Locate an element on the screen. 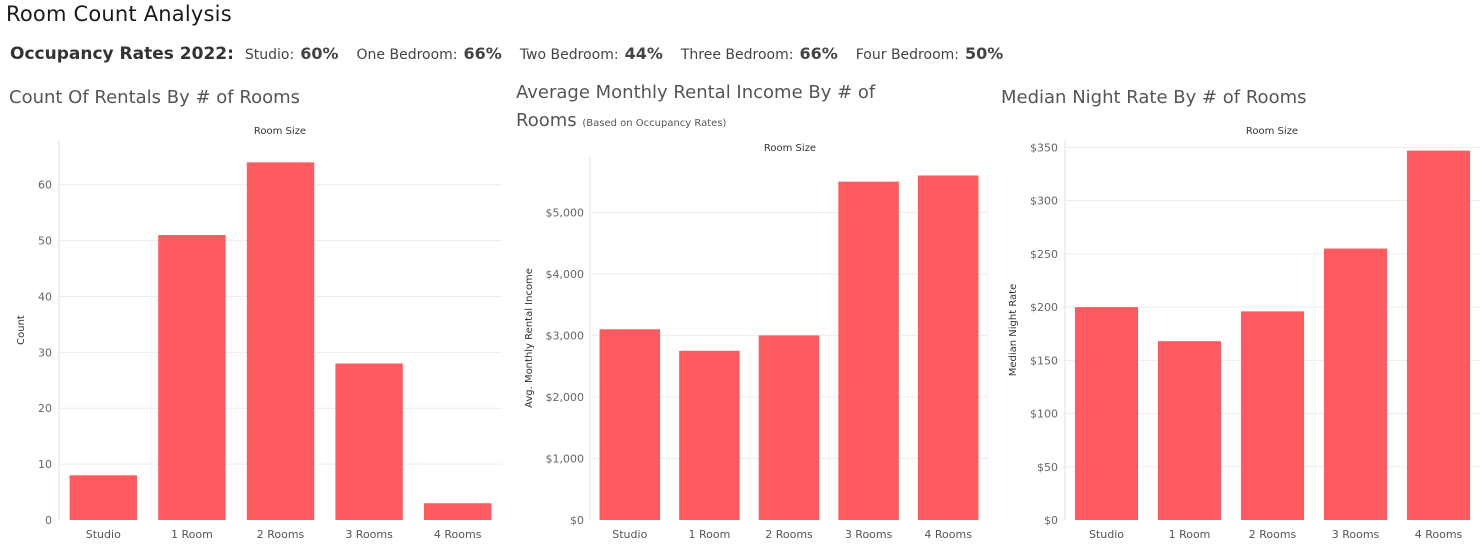 The width and height of the screenshot is (1482, 549). y-axis-ticks: $0 $1,000 $2,000 $3,000 $4,000 $5,000 is located at coordinates (565, 366).